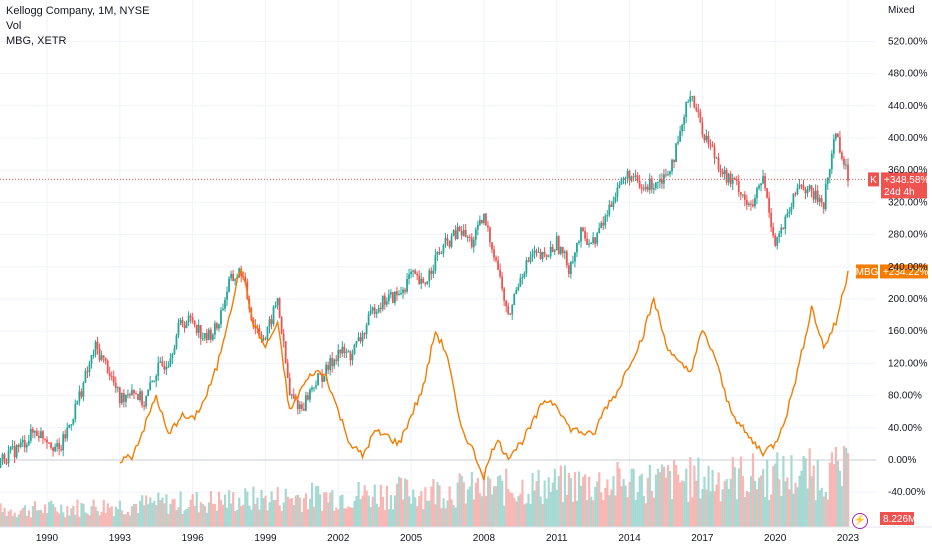  I want to click on x-tick-label: 2005, so click(411, 538).